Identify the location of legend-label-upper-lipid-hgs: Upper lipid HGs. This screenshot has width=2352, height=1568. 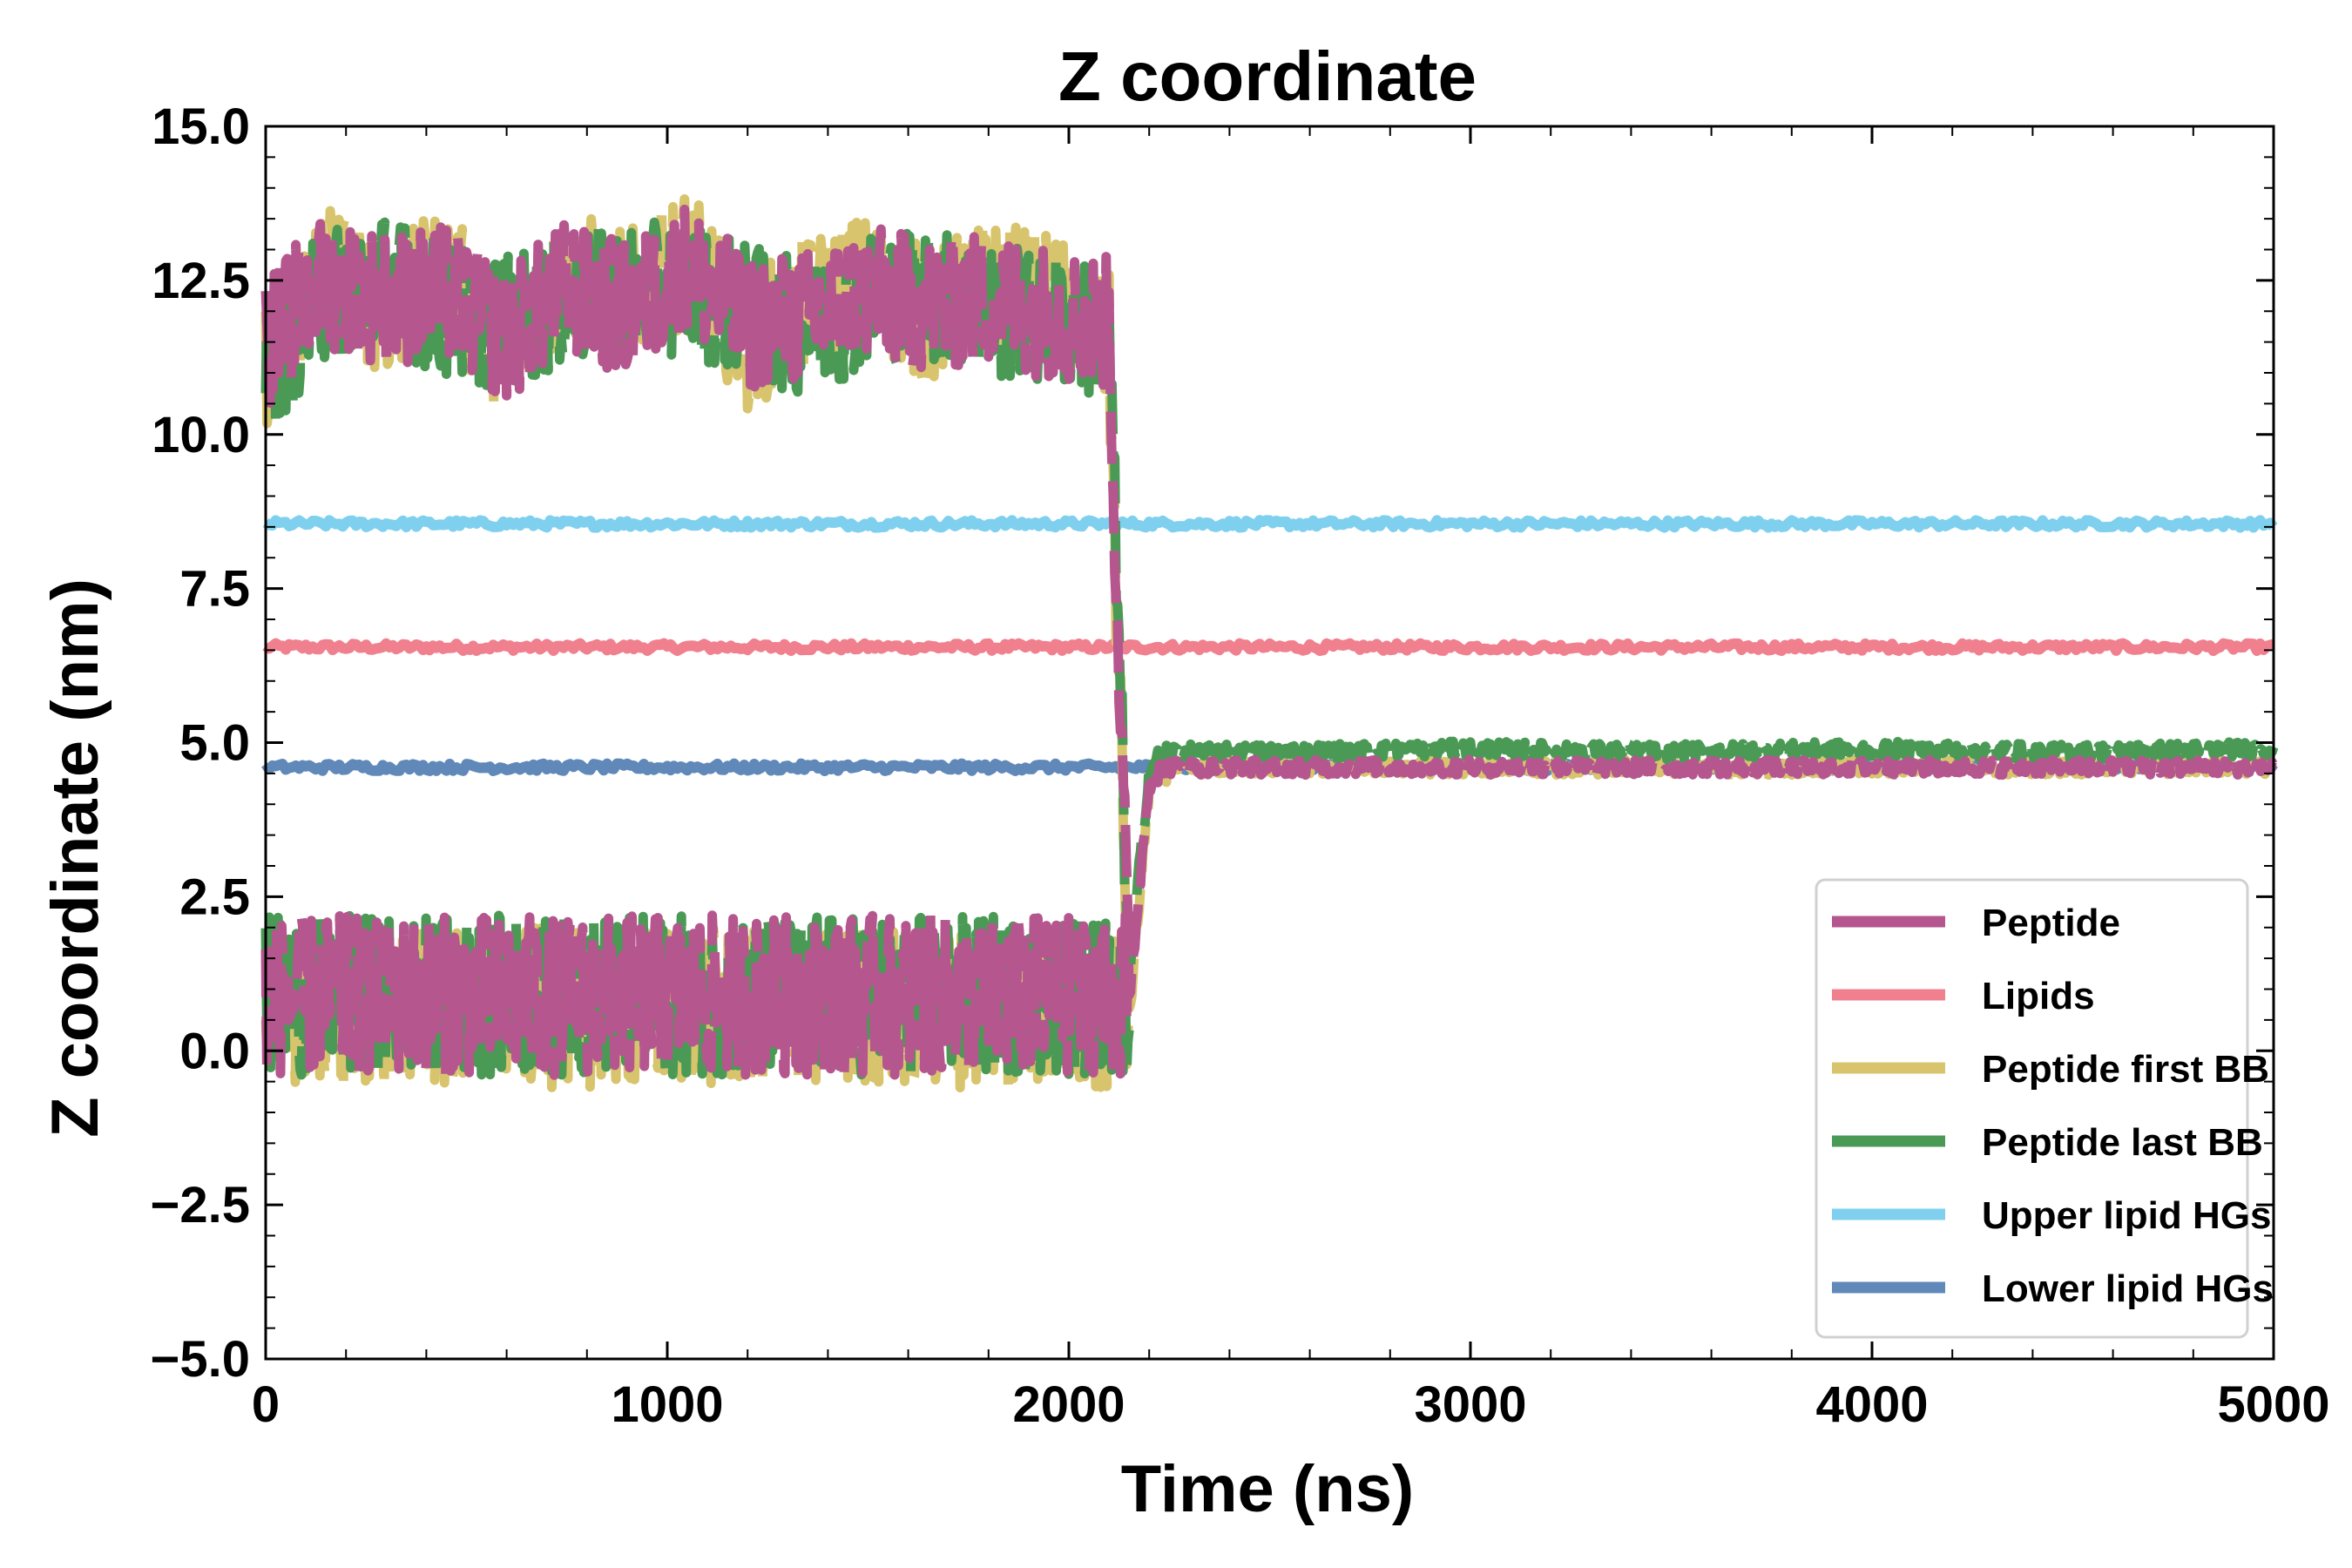
(2126, 1215).